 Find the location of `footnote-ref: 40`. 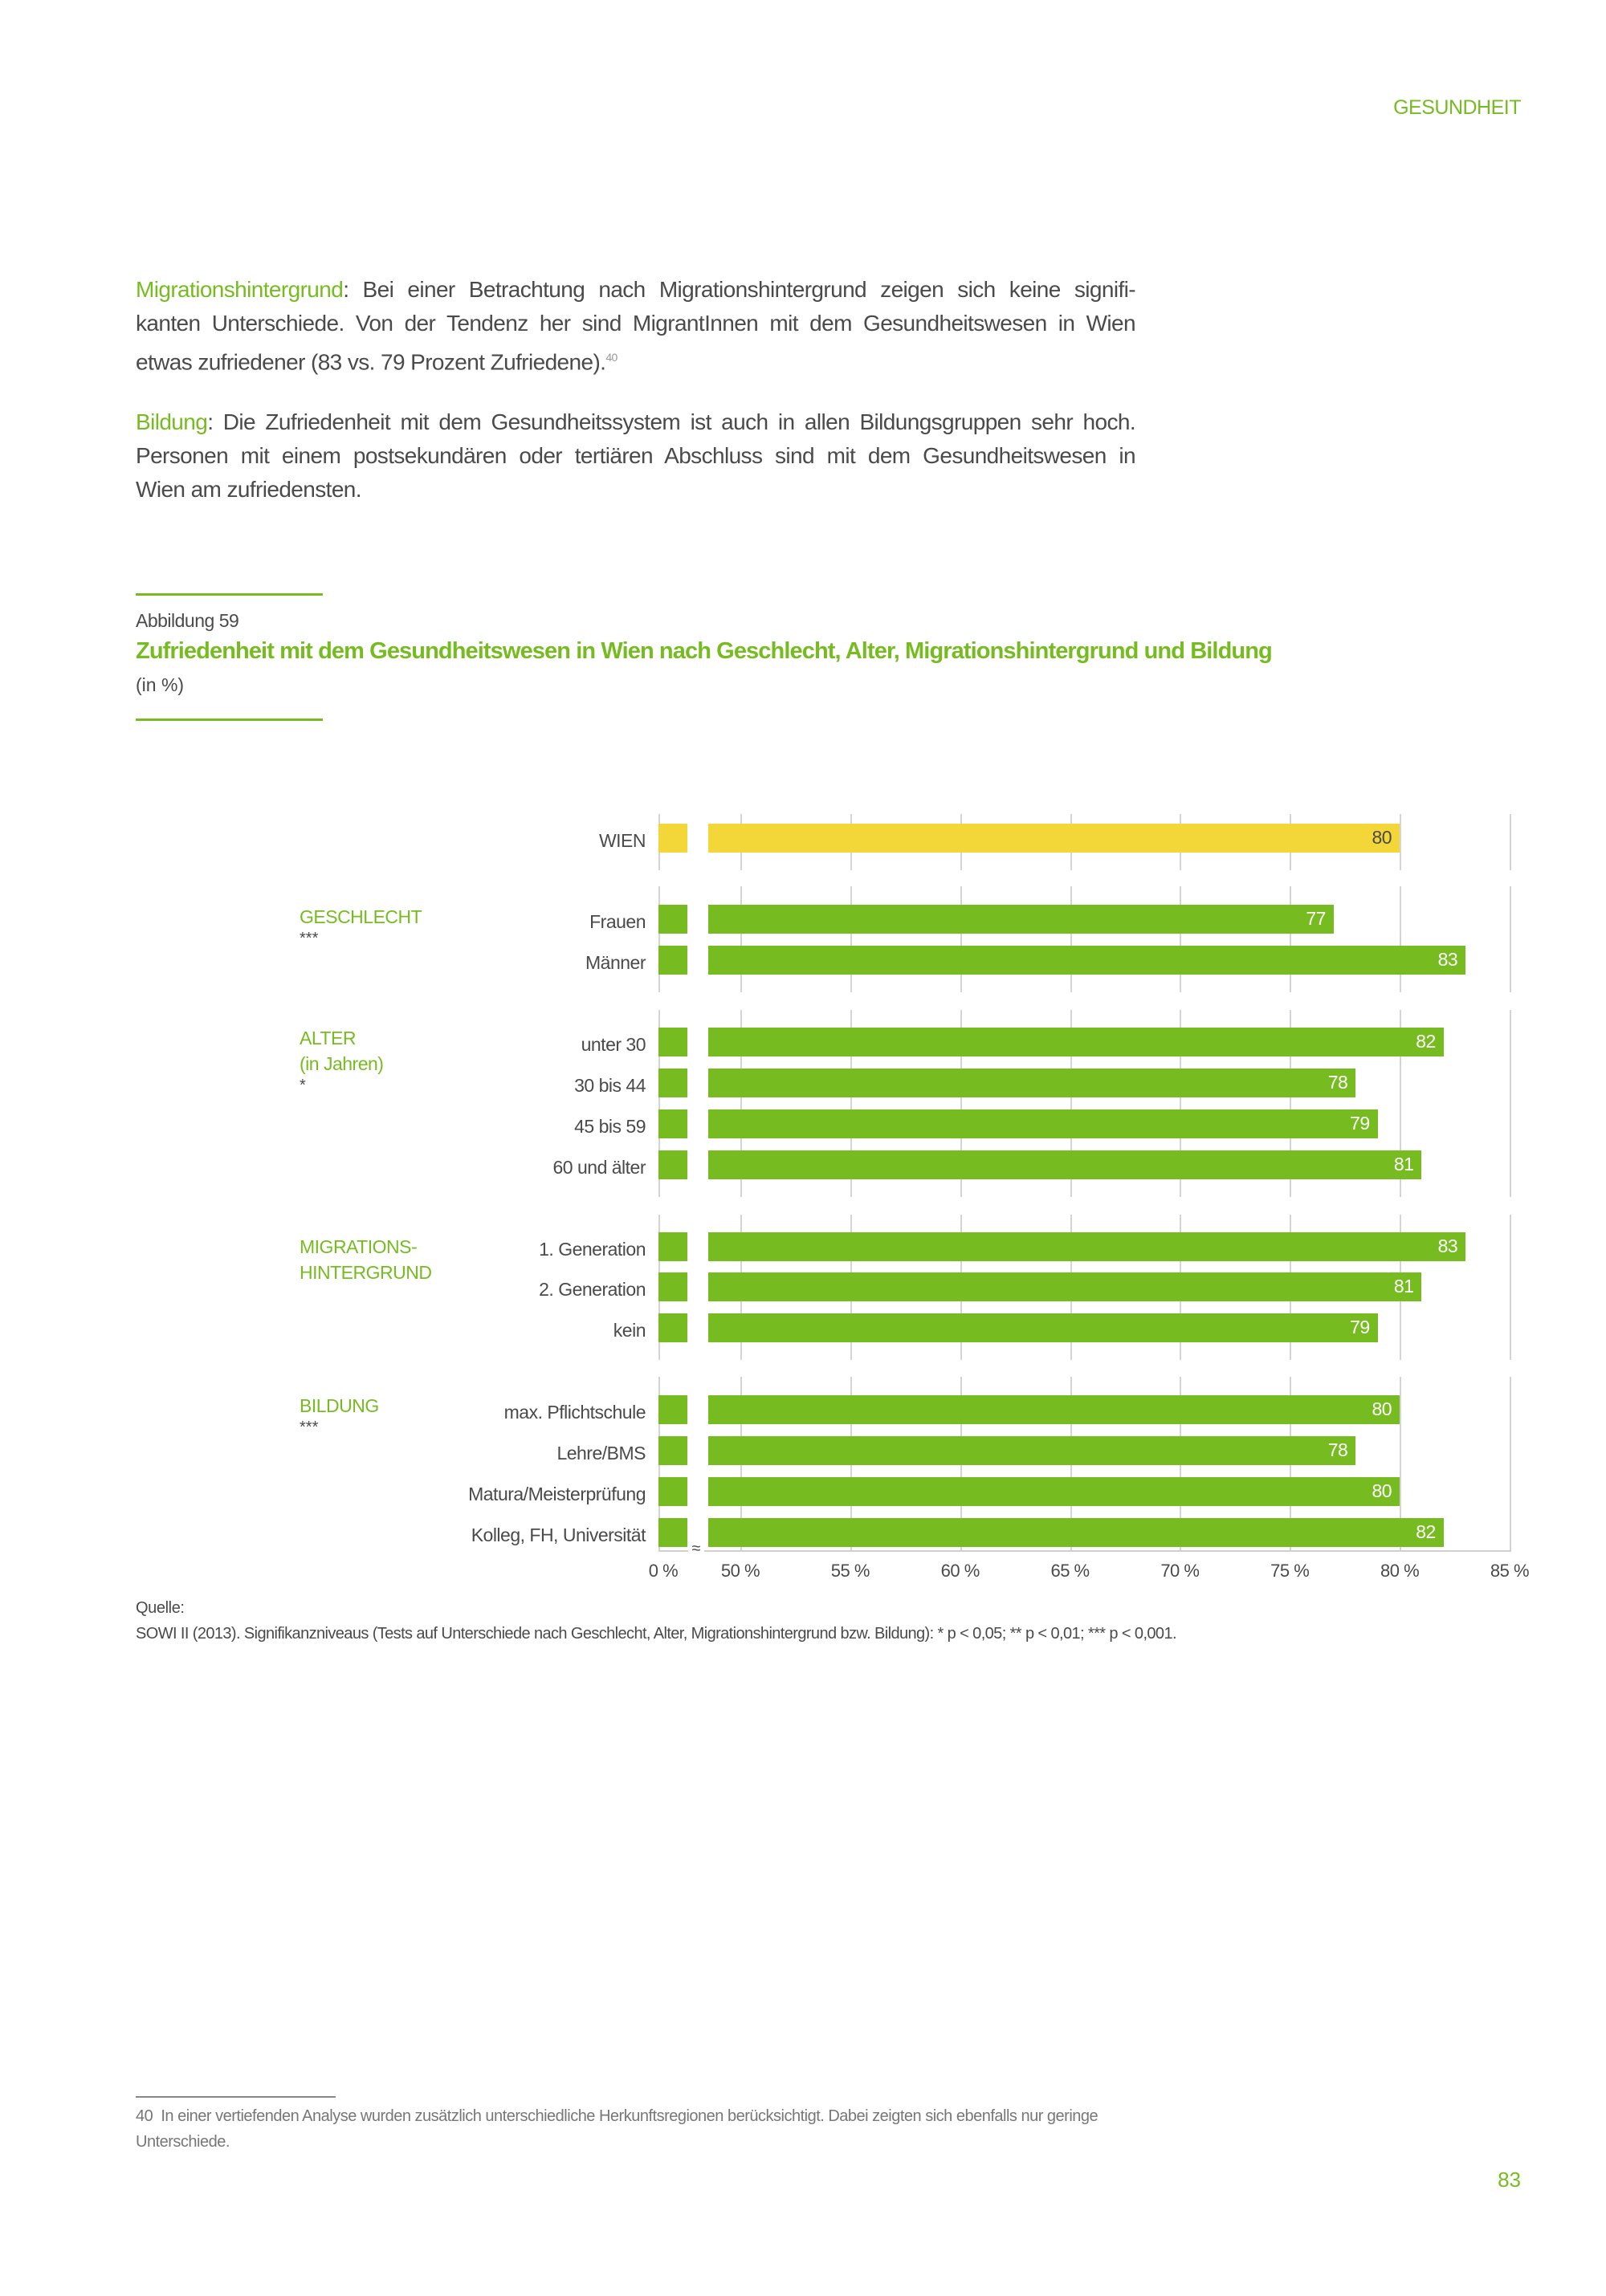

footnote-ref: 40 is located at coordinates (612, 357).